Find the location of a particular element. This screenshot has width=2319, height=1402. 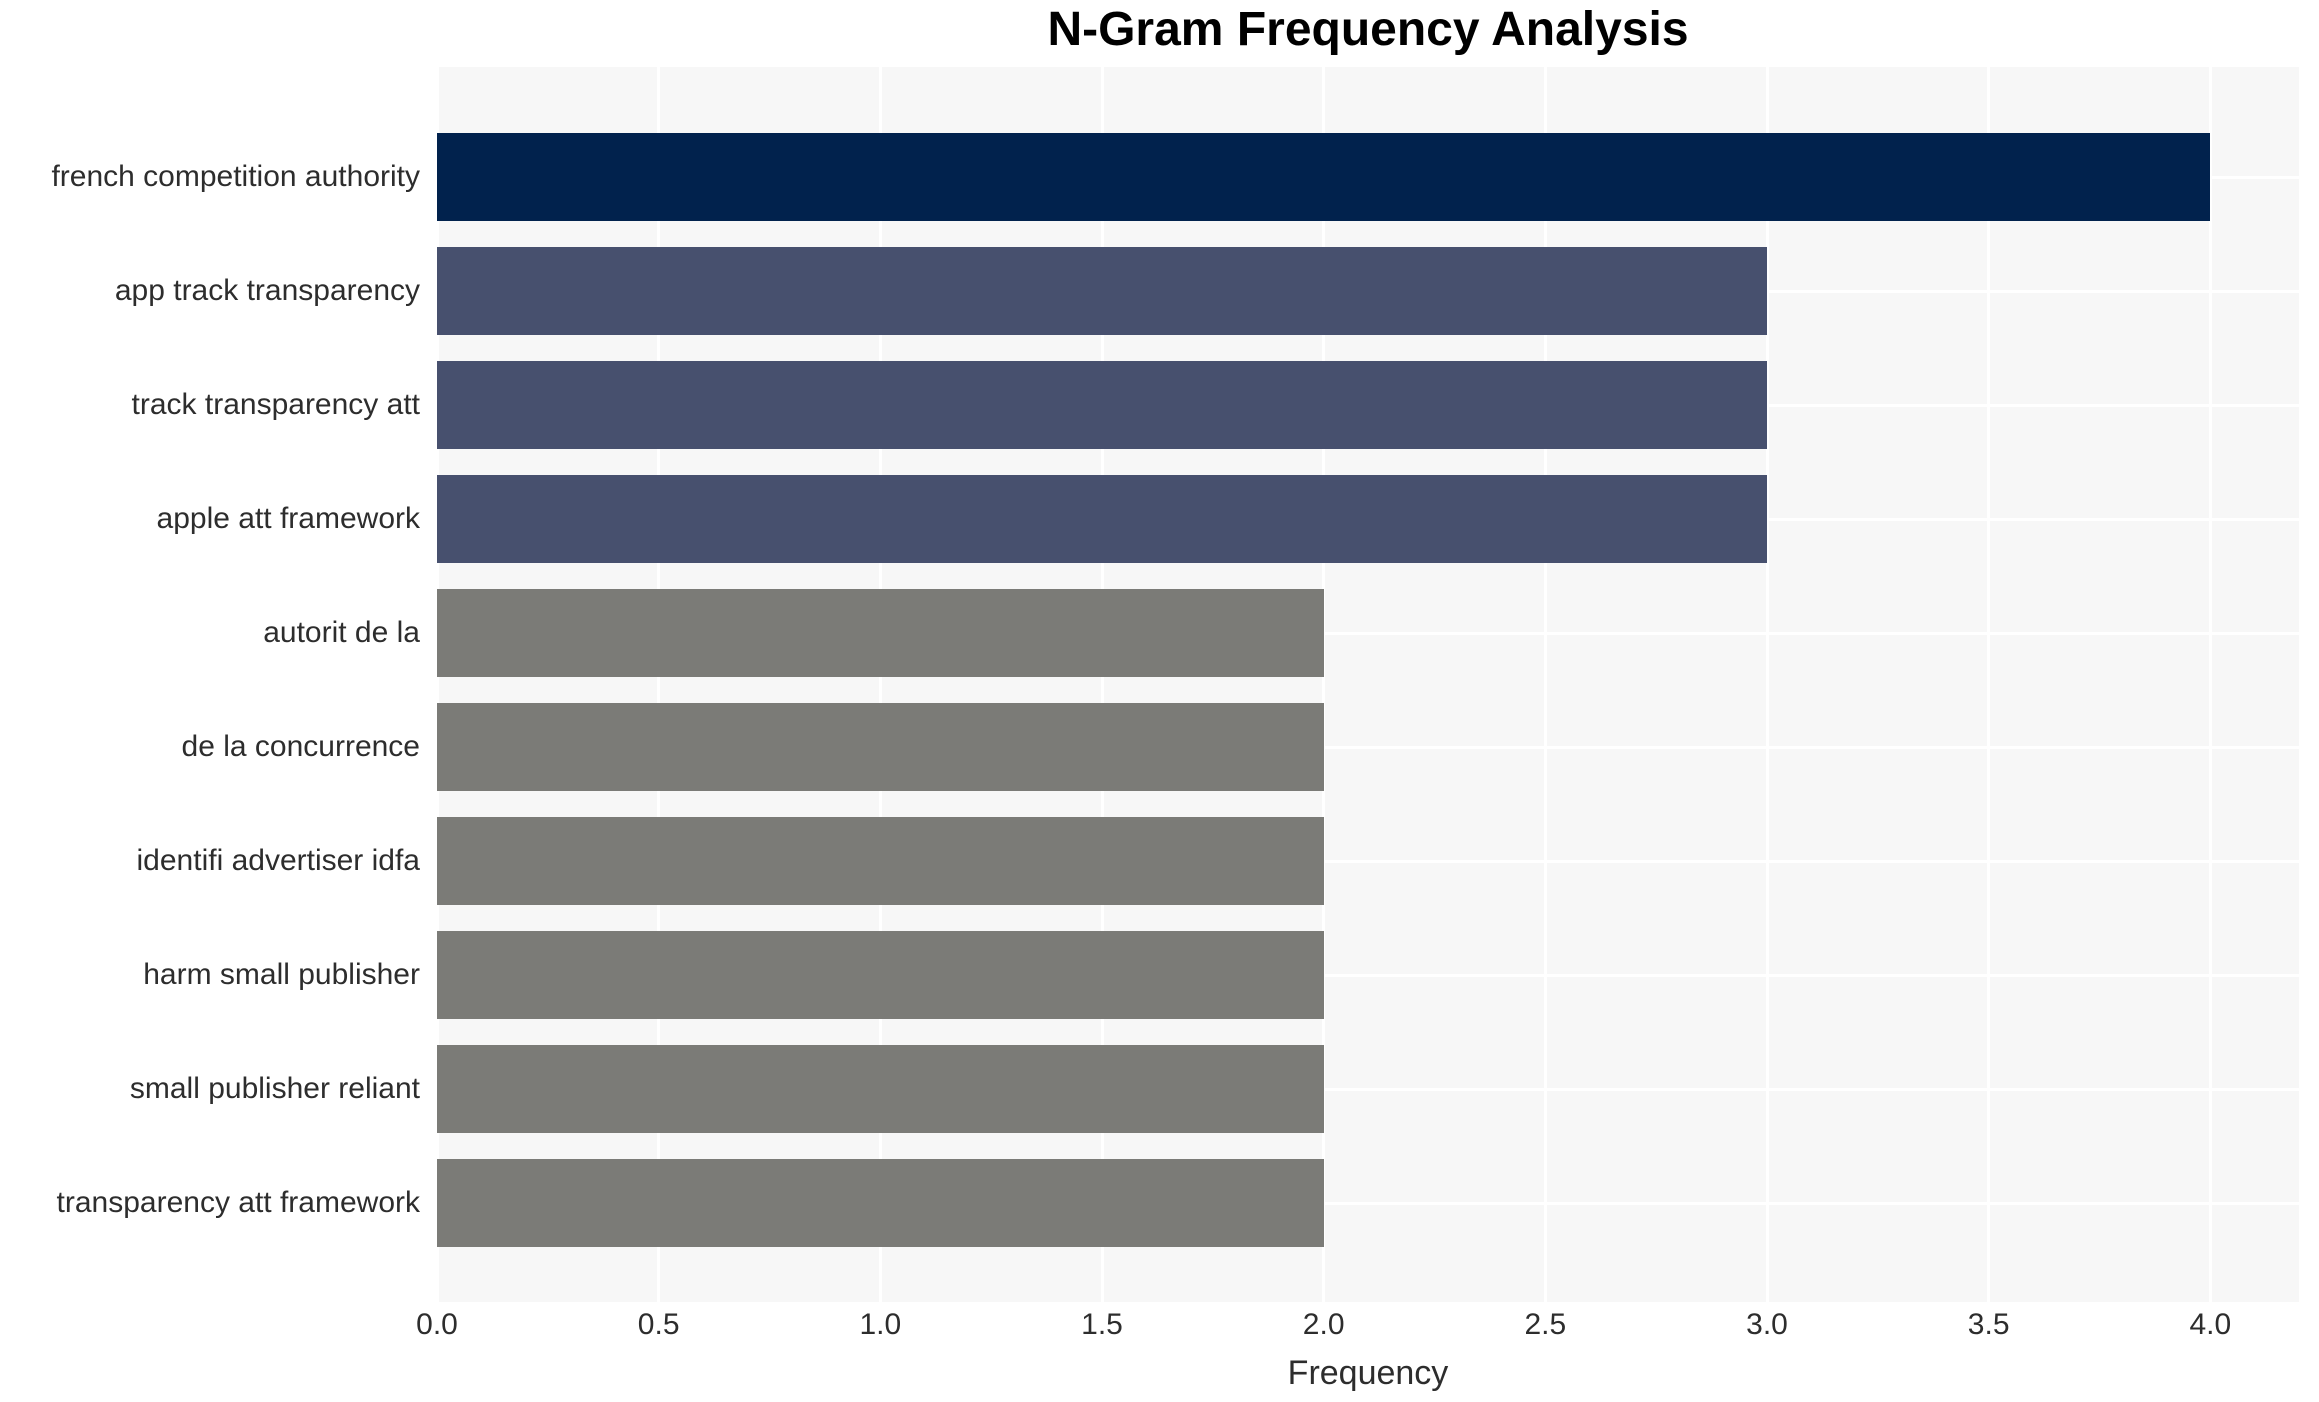

x-tick-label: 1.0 is located at coordinates (880, 1324).